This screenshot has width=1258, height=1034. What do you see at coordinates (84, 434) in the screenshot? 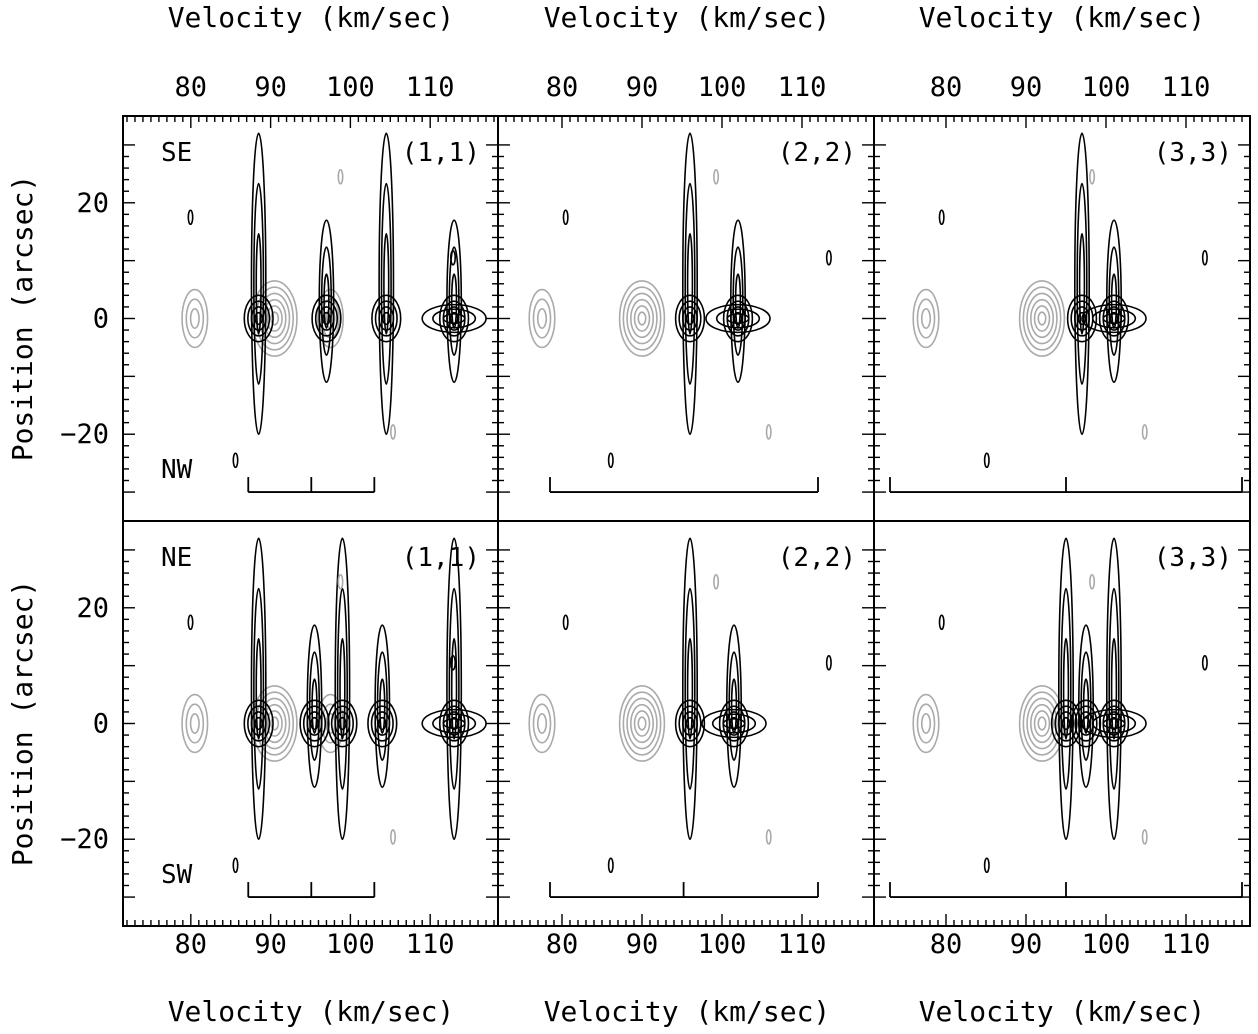
I see `y-tick-label: −20` at bounding box center [84, 434].